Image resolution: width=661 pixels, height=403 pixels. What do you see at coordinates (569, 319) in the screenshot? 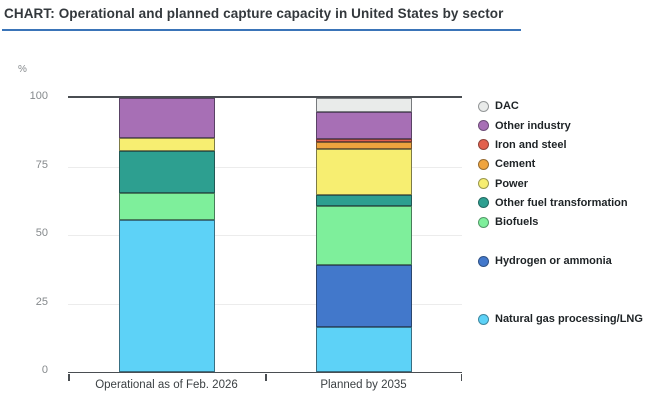
I see `legend-item-label: Natural gas processing/LNG` at bounding box center [569, 319].